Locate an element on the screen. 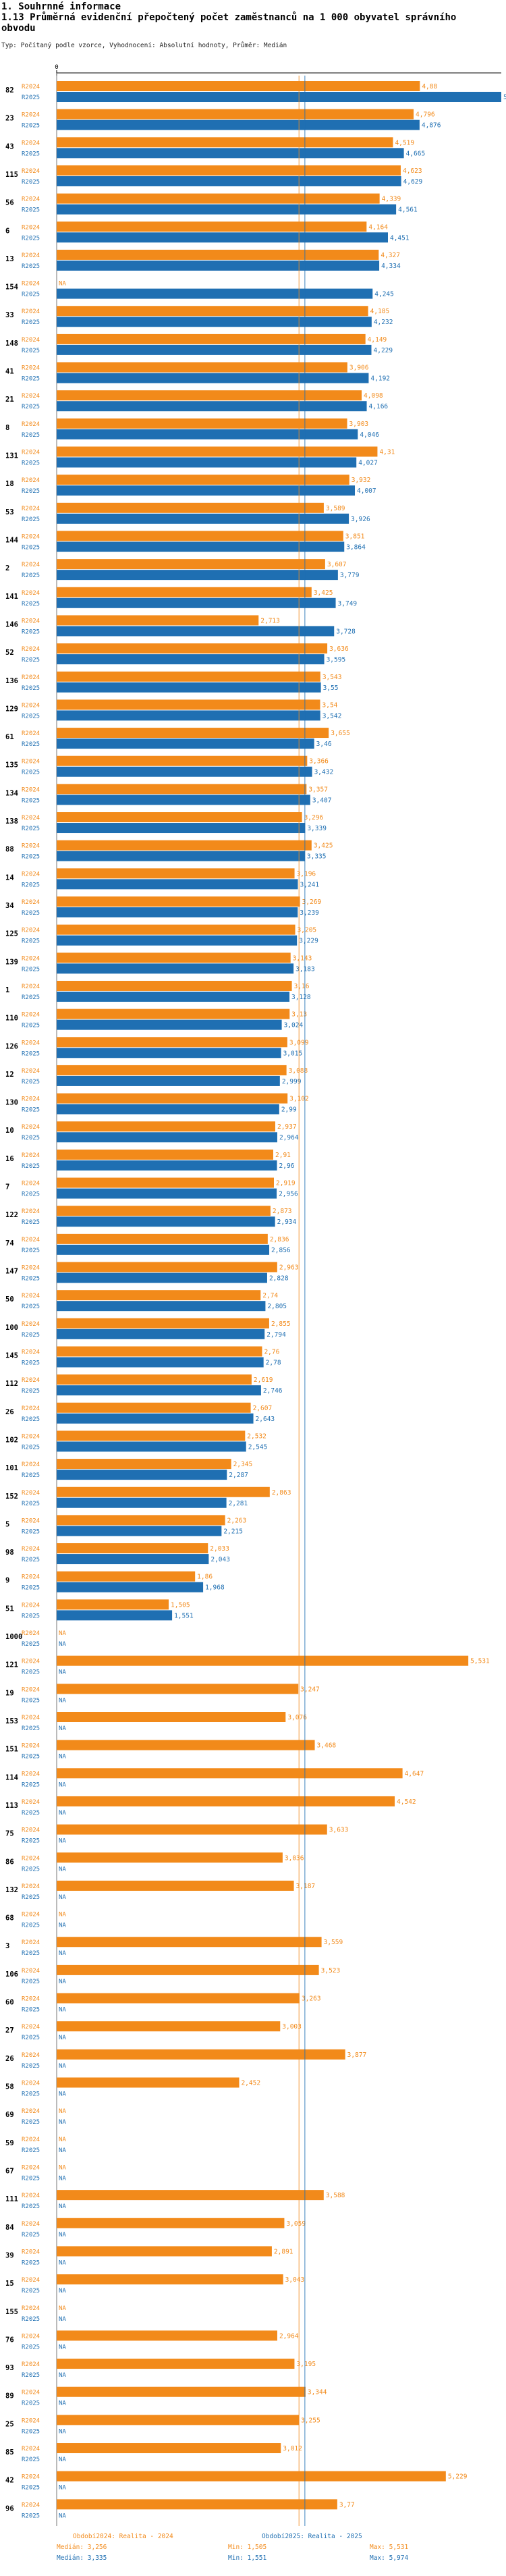 This screenshot has height=2576, width=506. bar-value-label: 4,796 is located at coordinates (425, 115).